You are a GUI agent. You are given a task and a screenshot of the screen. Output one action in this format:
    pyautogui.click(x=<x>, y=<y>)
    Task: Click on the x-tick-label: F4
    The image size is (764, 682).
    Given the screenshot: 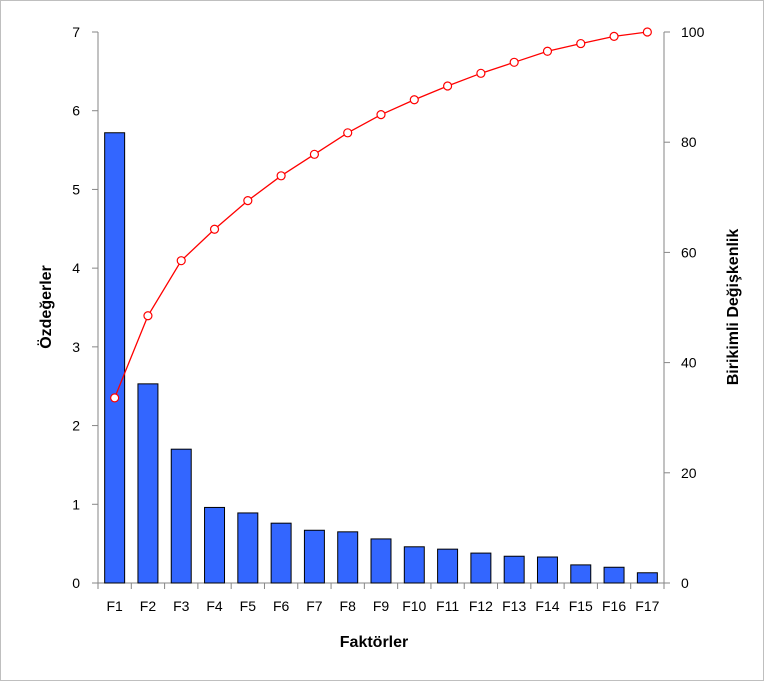 What is the action you would take?
    pyautogui.click(x=214, y=606)
    